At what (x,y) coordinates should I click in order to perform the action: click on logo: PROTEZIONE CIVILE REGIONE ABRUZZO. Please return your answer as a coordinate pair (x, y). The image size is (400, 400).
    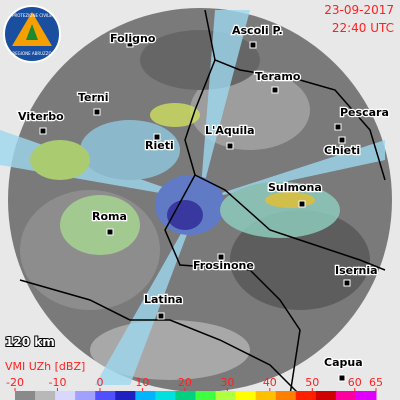
    Looking at the image, I should click on (32, 34).